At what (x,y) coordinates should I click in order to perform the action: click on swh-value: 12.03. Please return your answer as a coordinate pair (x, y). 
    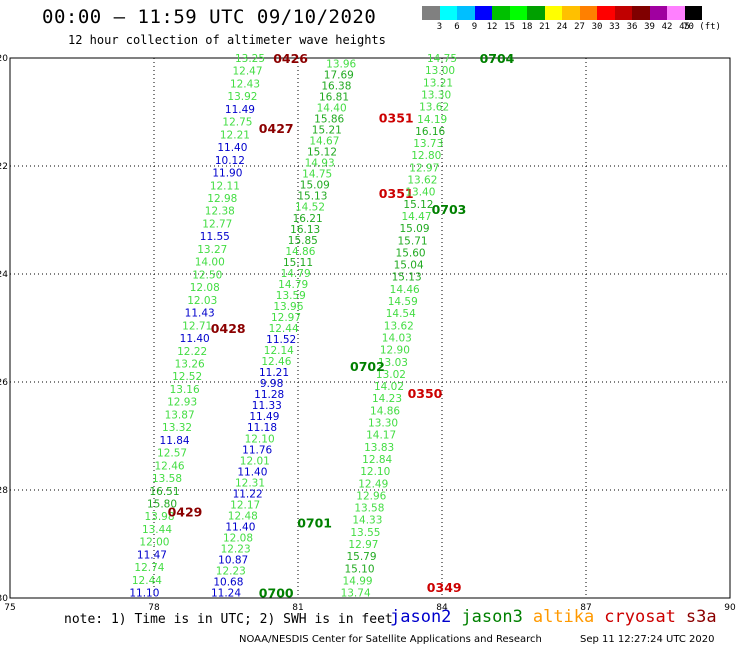
    Looking at the image, I should click on (202, 301).